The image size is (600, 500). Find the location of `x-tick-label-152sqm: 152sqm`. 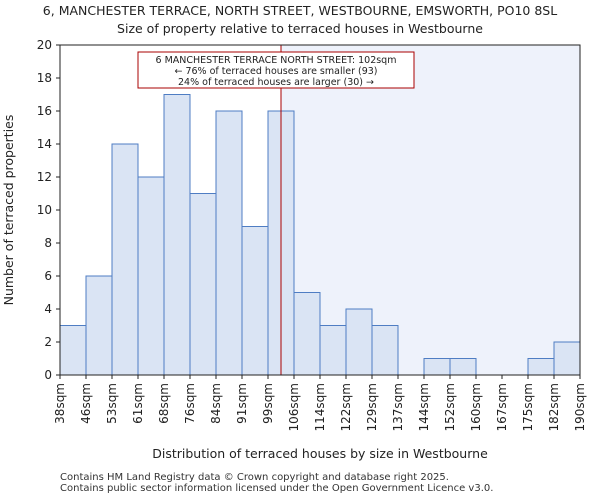

x-tick-label-152sqm: 152sqm is located at coordinates (450, 407).